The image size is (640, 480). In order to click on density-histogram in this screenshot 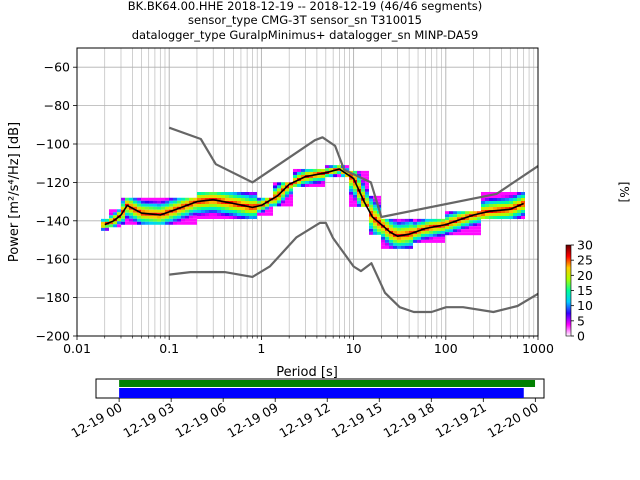, I will do `click(313, 207)`.